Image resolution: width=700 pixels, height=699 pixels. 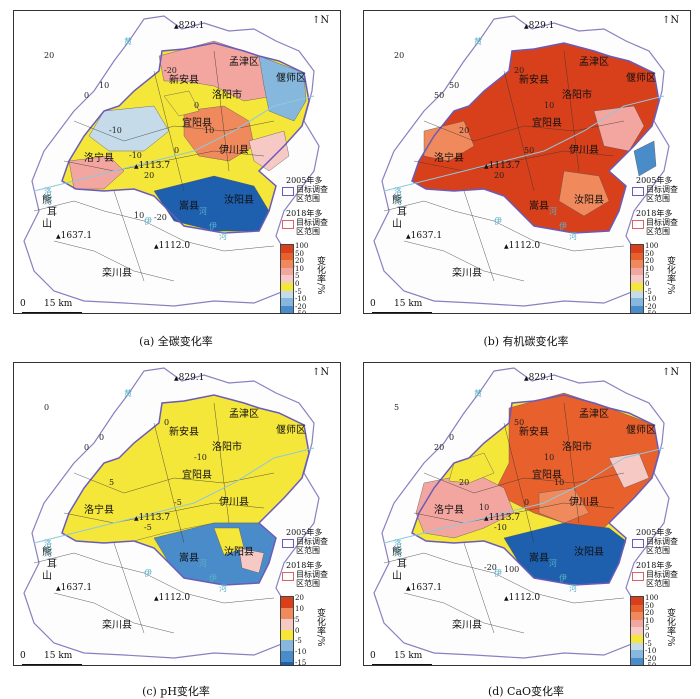 I want to click on contour-label: -20, so click(x=160, y=217).